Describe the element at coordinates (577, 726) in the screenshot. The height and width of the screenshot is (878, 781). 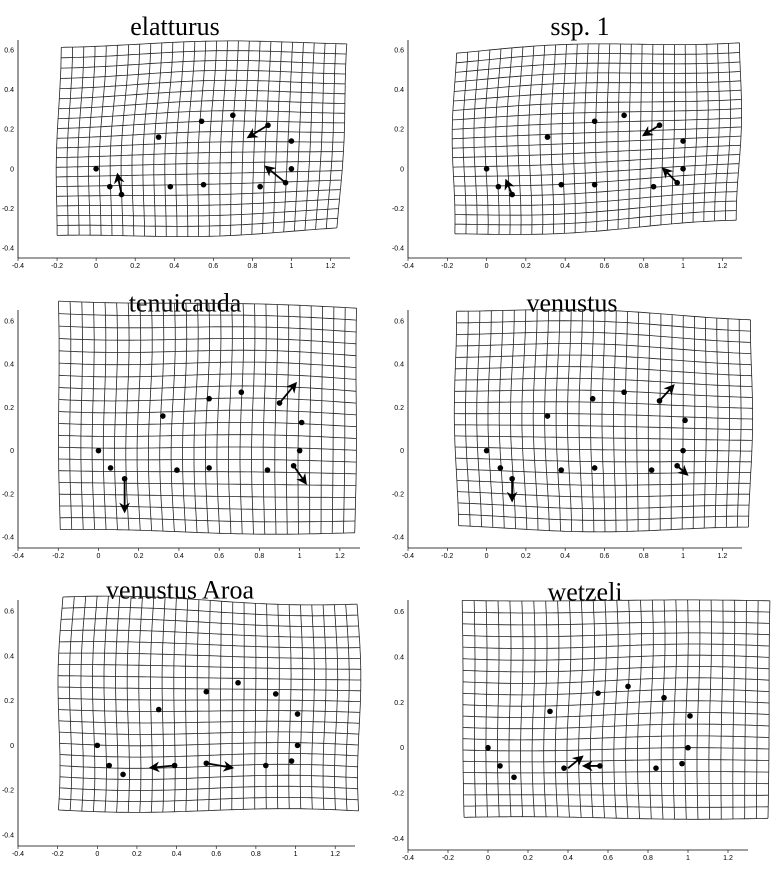
I see `axes` at that location.